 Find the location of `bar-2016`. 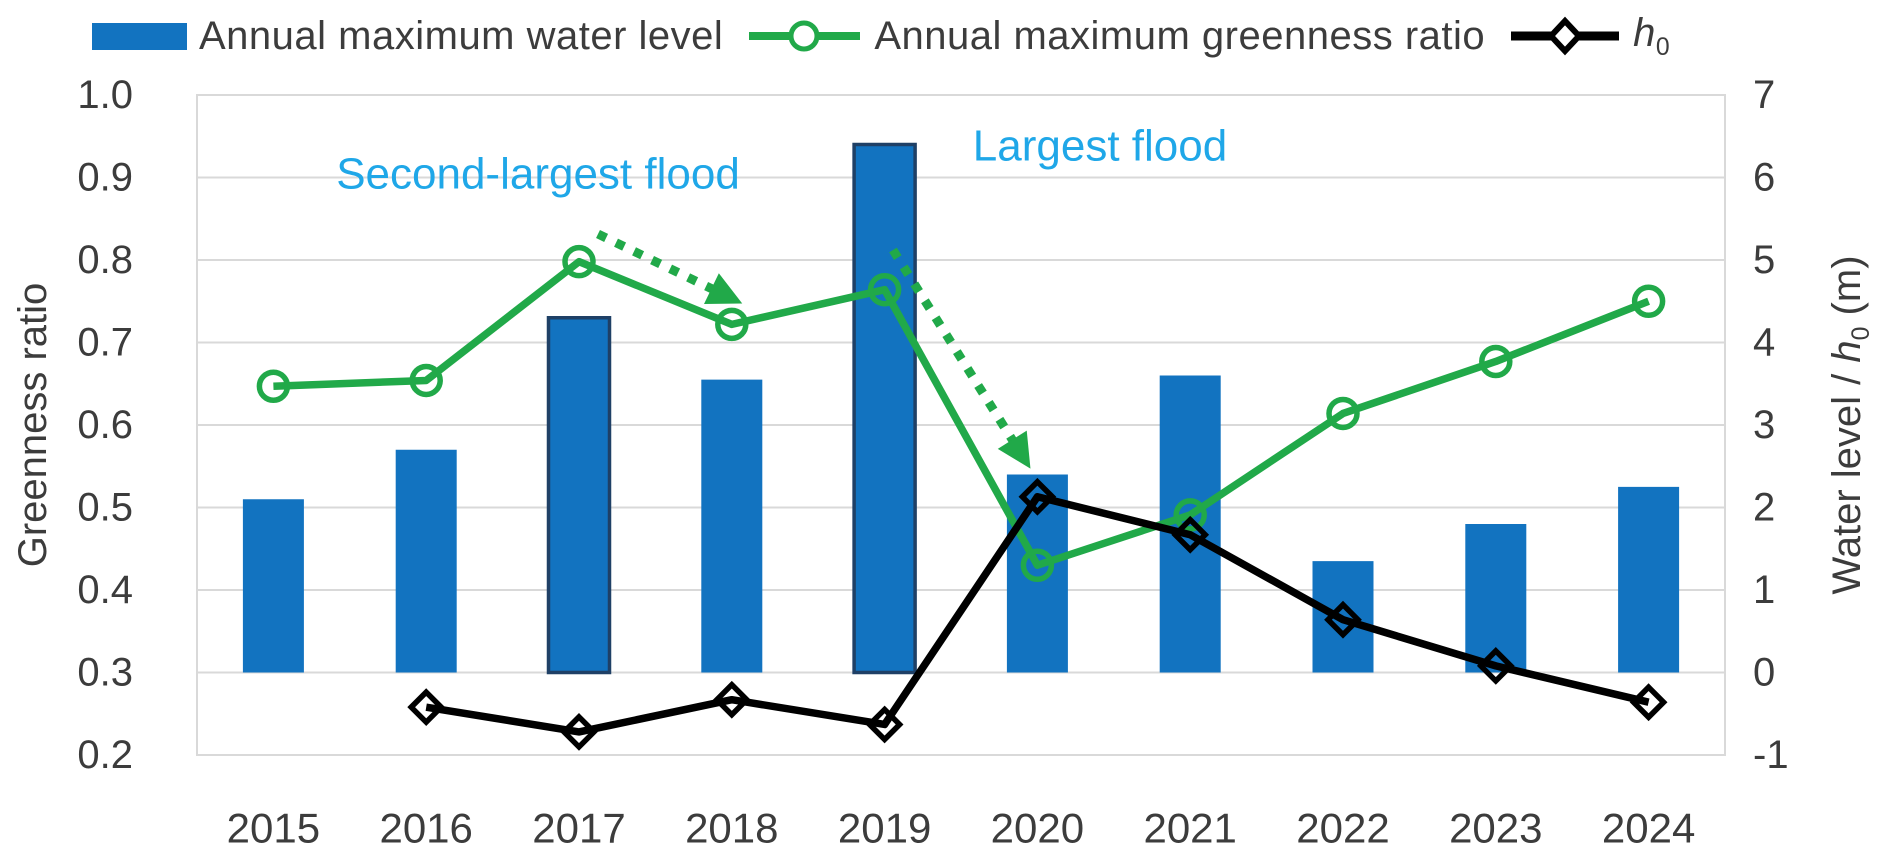

bar-2016 is located at coordinates (426, 561).